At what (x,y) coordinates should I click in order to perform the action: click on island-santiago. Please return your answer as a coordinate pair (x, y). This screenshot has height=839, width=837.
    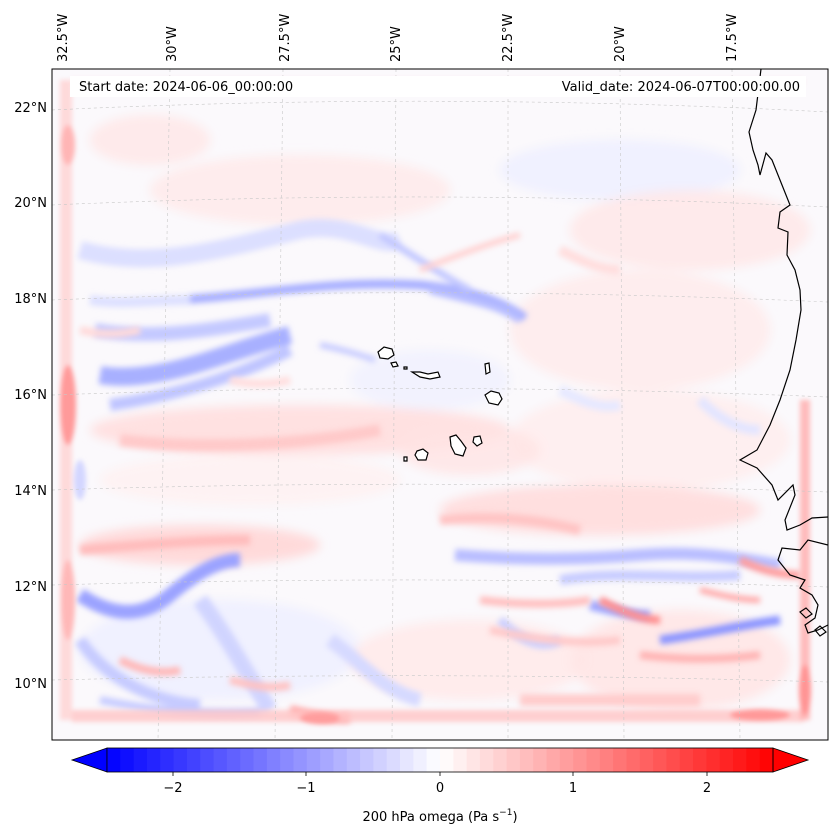
    Looking at the image, I should click on (458, 445).